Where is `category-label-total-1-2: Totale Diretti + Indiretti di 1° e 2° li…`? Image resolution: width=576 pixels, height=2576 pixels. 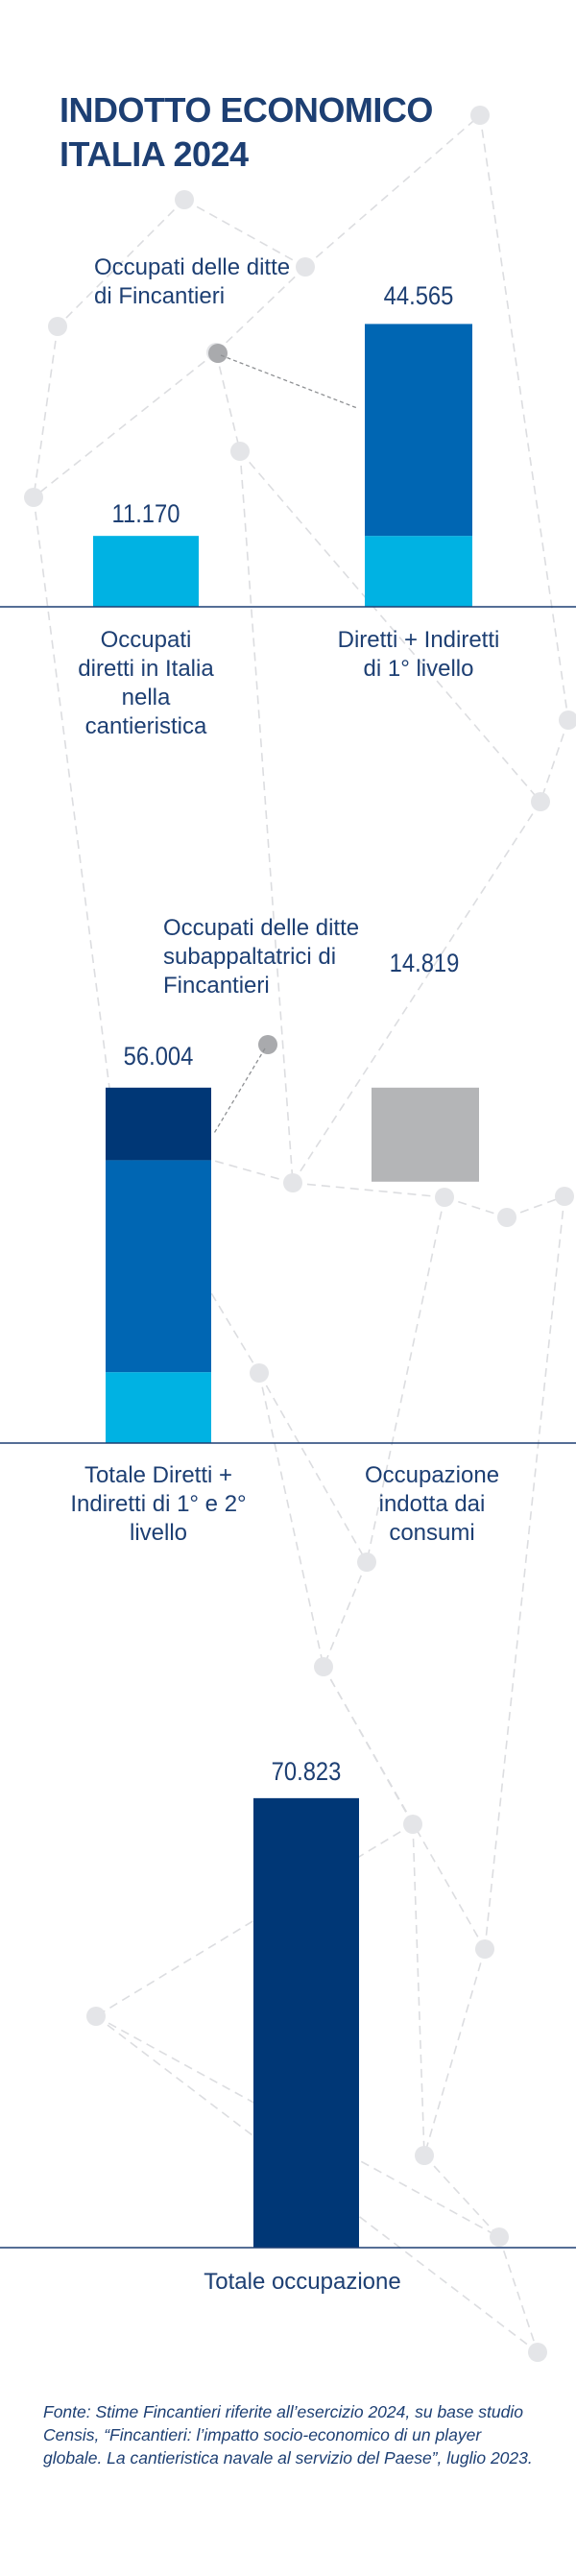 category-label-total-1-2: Totale Diretti + Indiretti di 1° e 2° li… is located at coordinates (158, 1504).